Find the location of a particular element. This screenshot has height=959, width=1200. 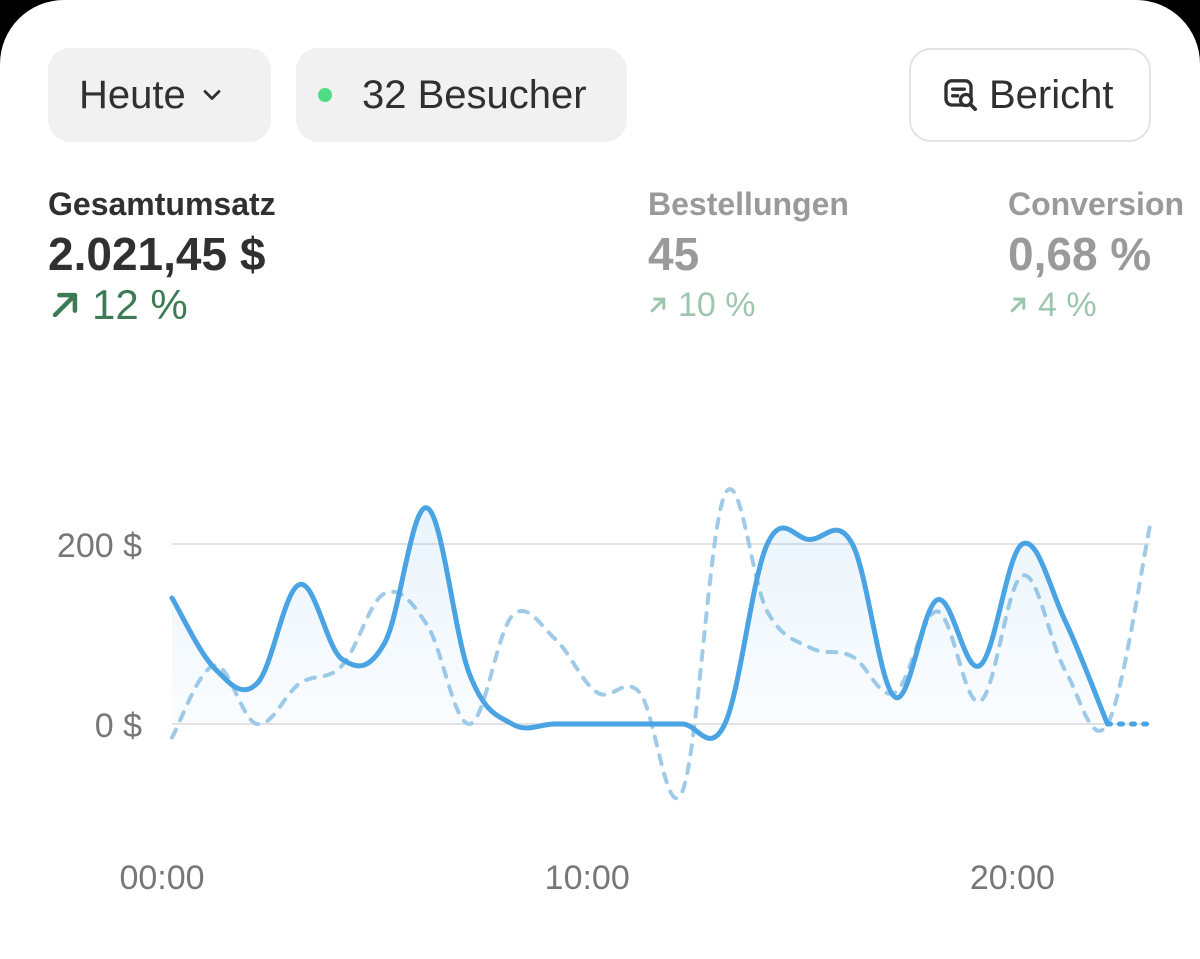

metric-delta-value: 10 % is located at coordinates (717, 305).